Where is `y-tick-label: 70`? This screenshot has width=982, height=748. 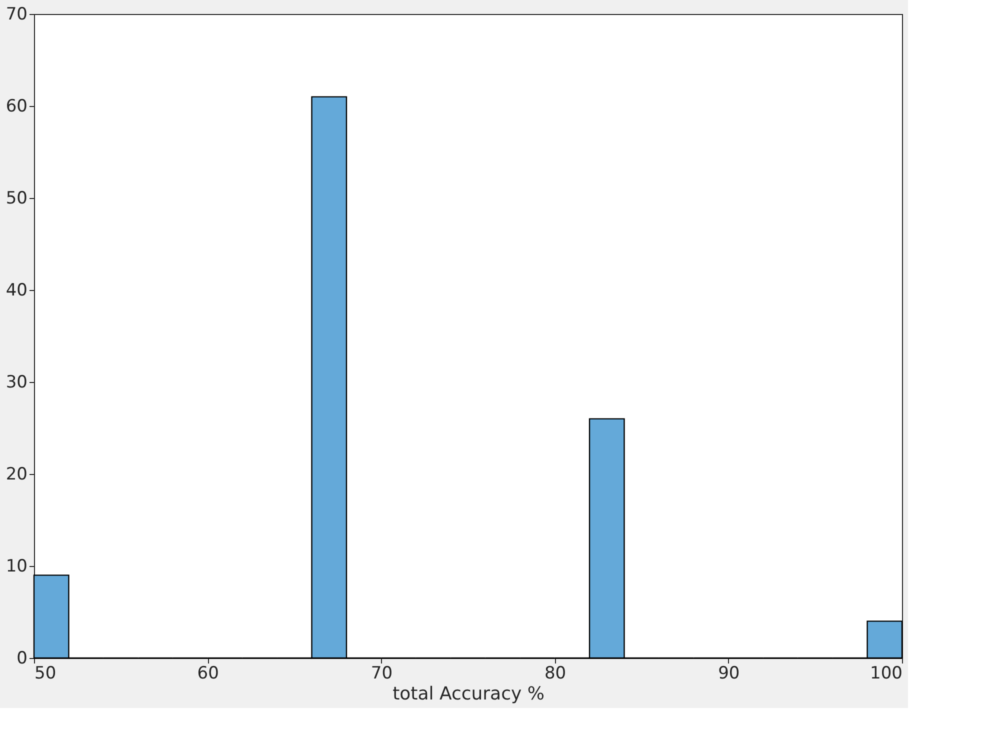 y-tick-label: 70 is located at coordinates (17, 14).